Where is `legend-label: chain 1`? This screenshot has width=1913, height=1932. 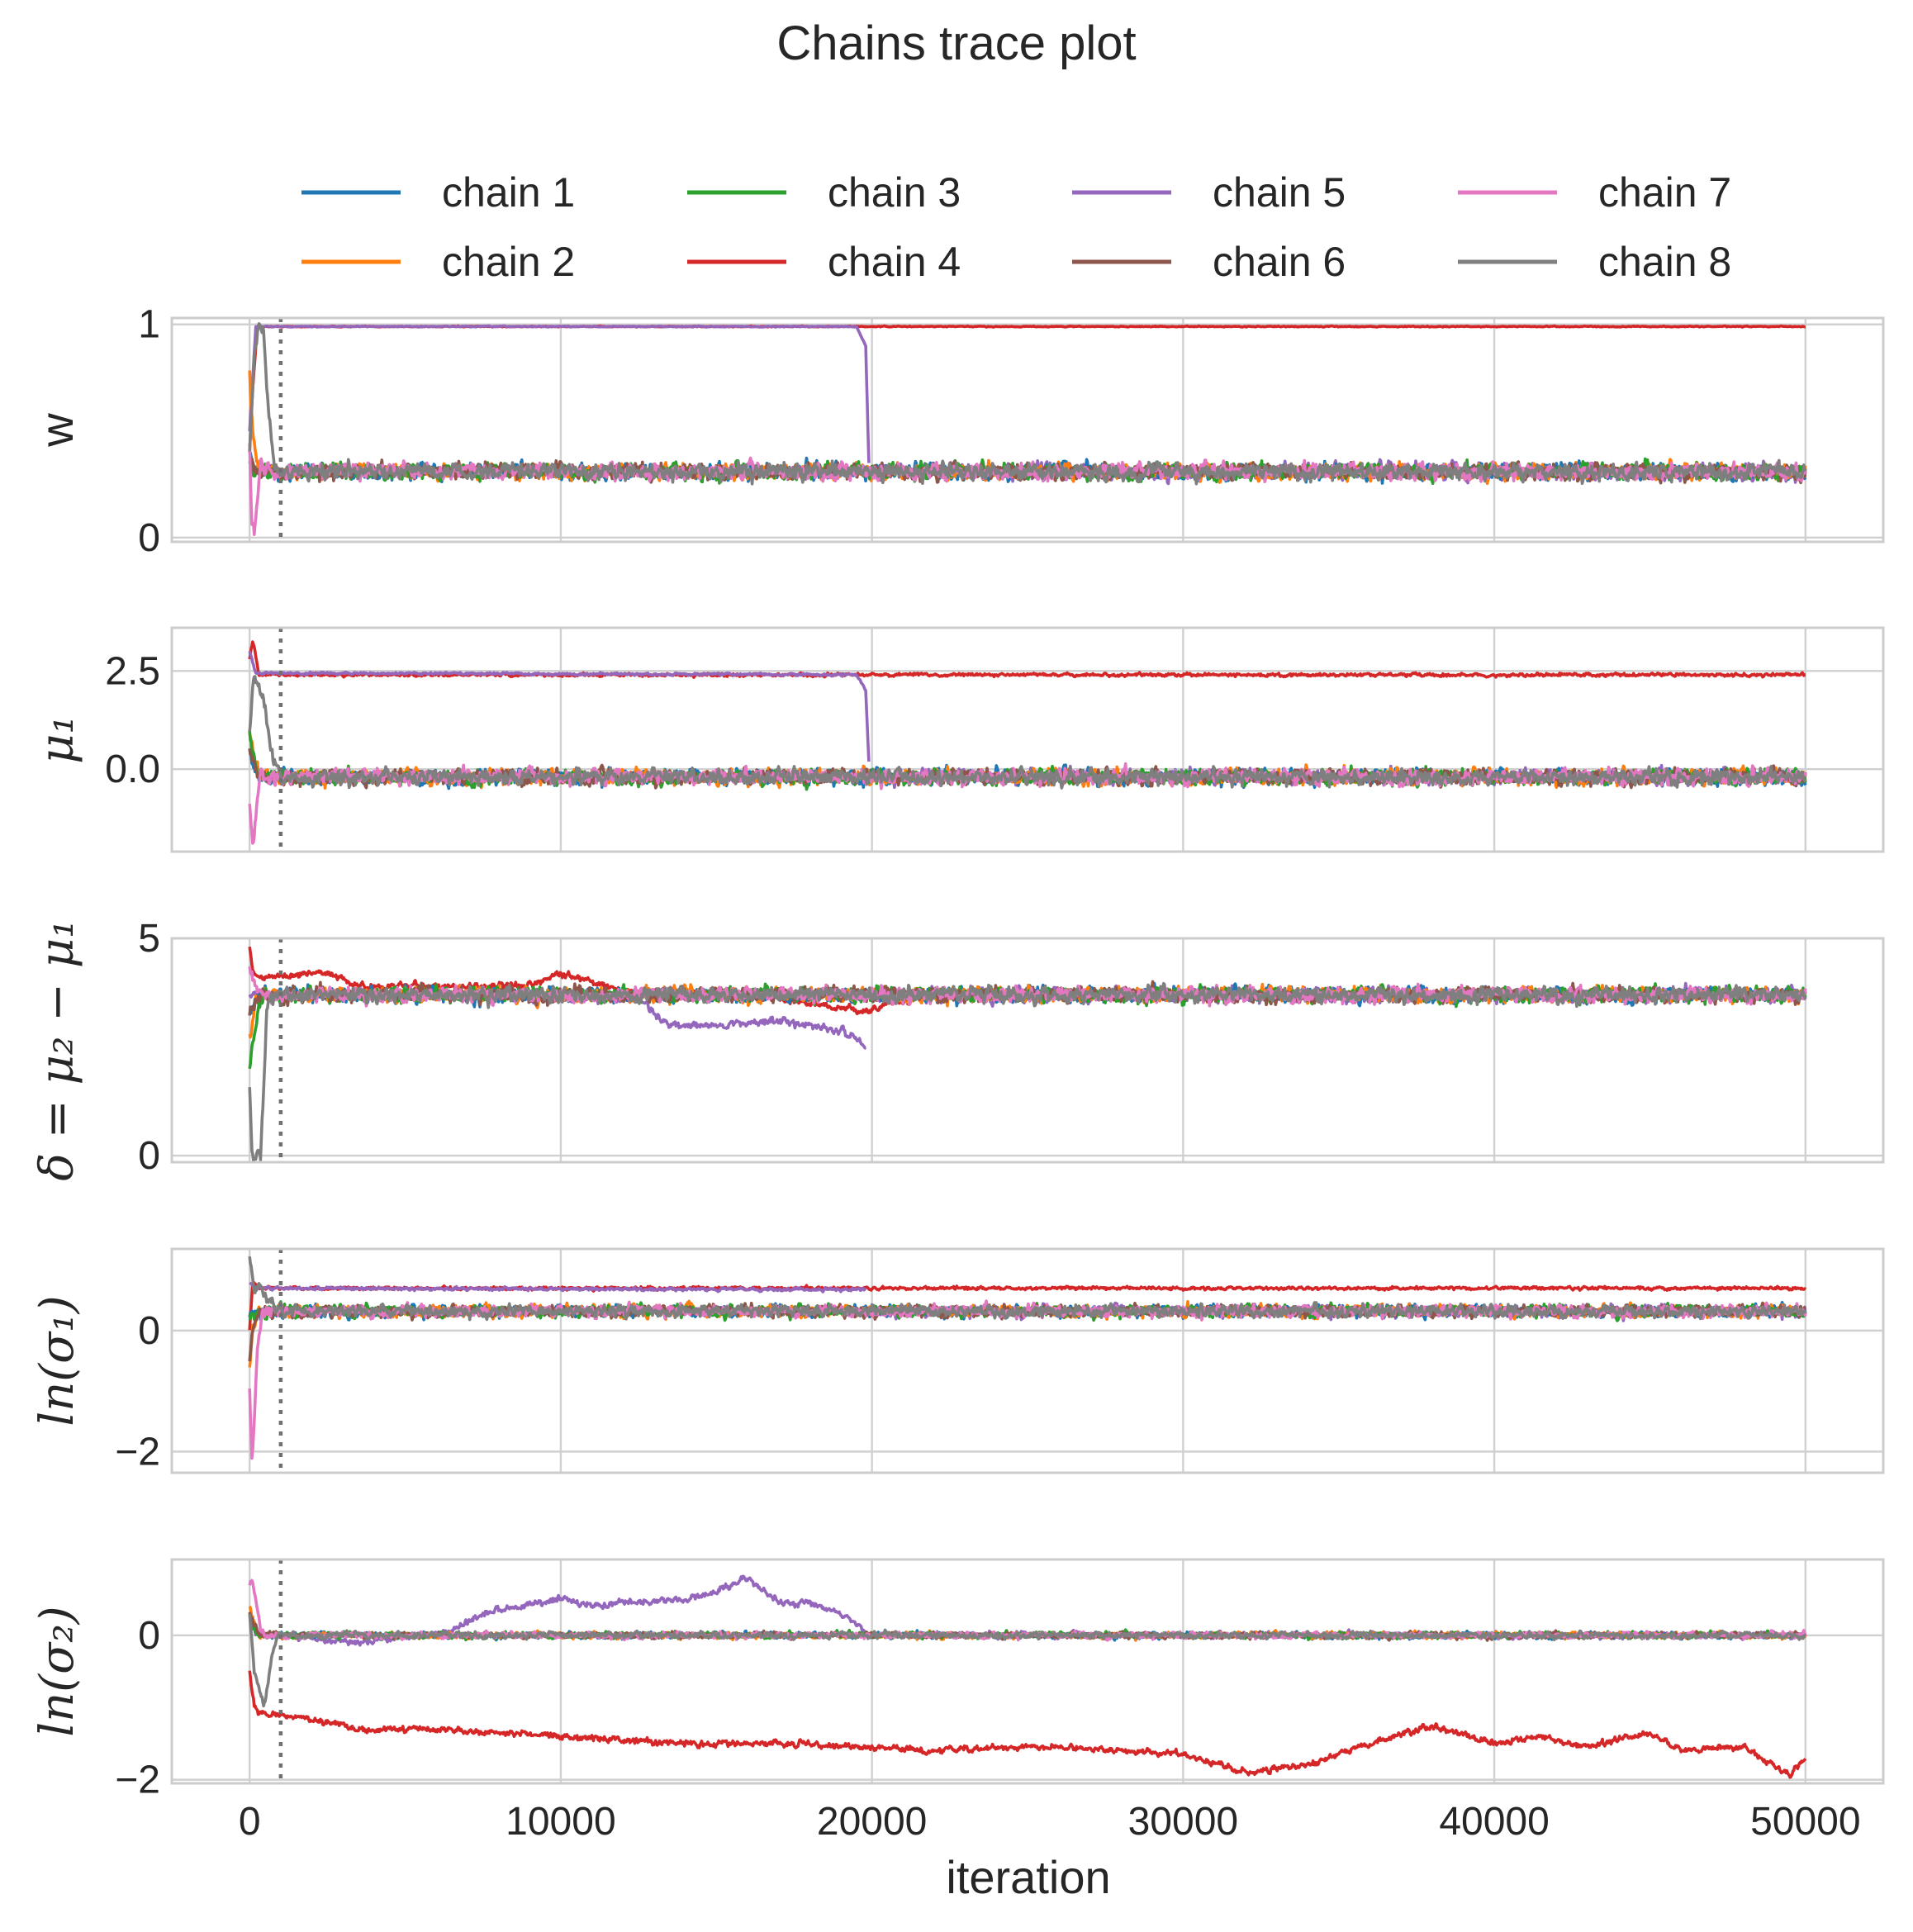 legend-label: chain 1 is located at coordinates (508, 193).